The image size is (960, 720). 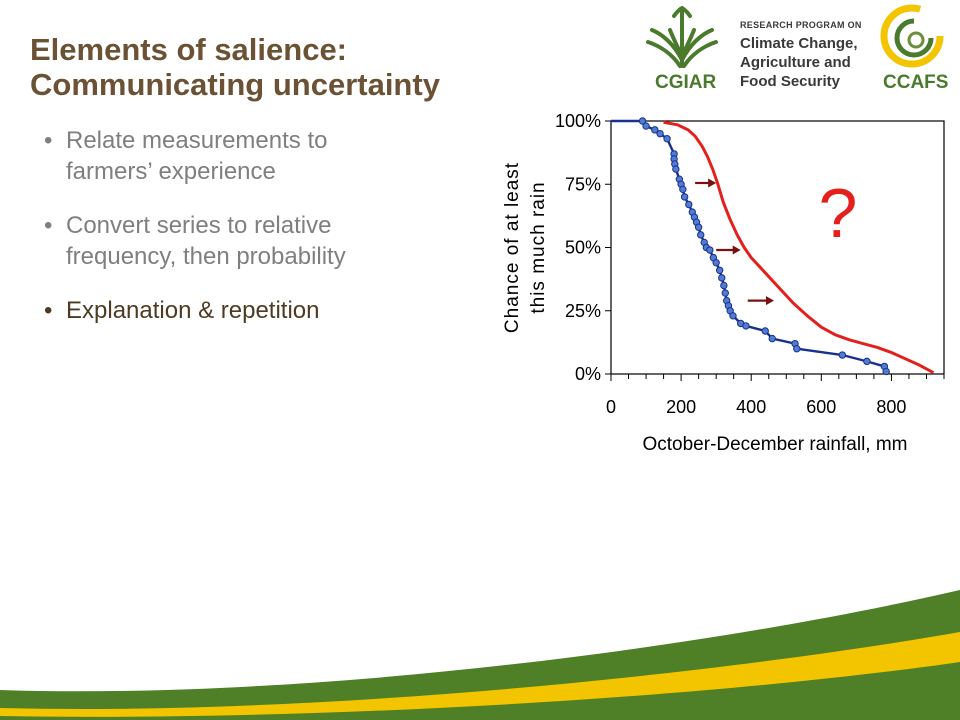 What do you see at coordinates (734, 242) in the screenshot?
I see `shift-arrows` at bounding box center [734, 242].